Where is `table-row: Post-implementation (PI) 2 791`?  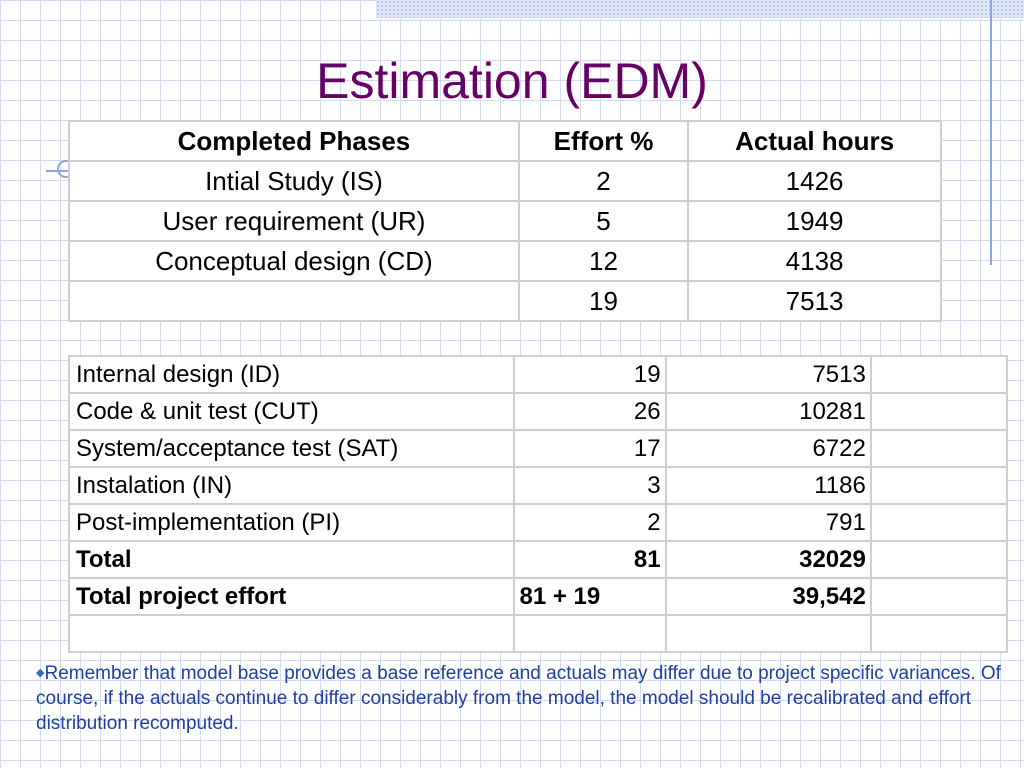
table-row: Post-implementation (PI) 2 791 is located at coordinates (538, 522).